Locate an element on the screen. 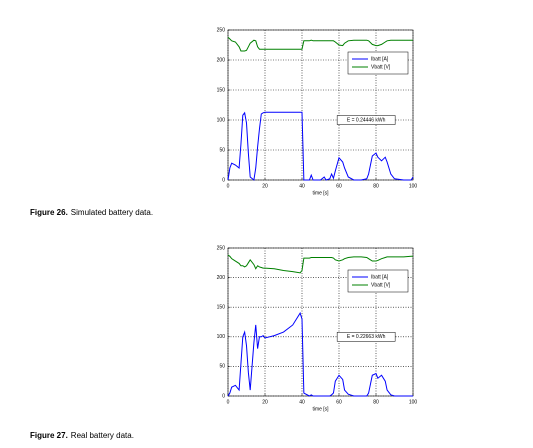  annotation: E = 0.24446 kWh is located at coordinates (366, 120).